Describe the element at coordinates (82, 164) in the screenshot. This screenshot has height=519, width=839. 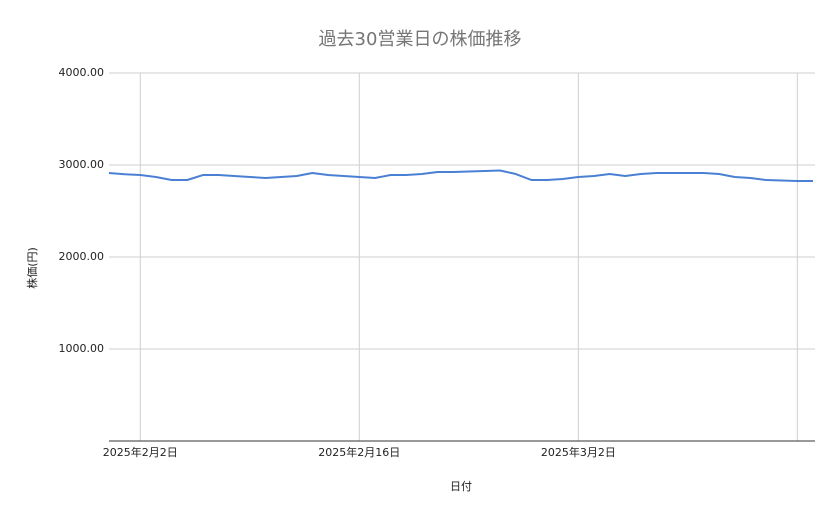
I see `y-tick-label: 3000.00` at that location.